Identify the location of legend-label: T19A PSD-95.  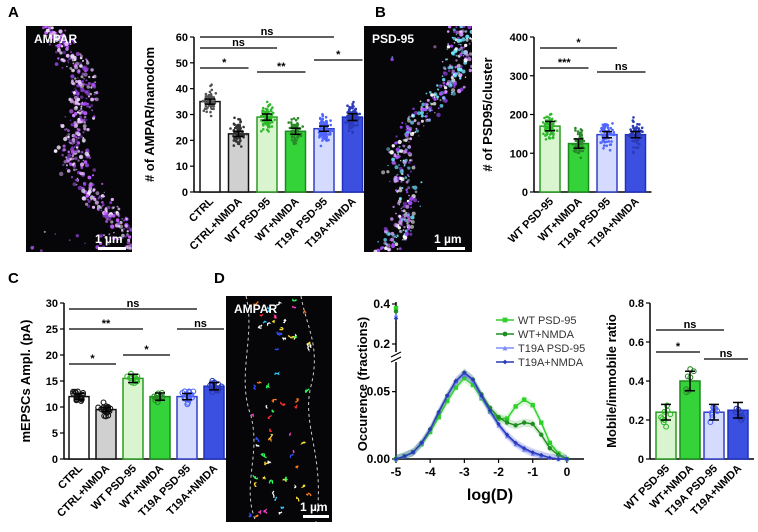
(551, 349).